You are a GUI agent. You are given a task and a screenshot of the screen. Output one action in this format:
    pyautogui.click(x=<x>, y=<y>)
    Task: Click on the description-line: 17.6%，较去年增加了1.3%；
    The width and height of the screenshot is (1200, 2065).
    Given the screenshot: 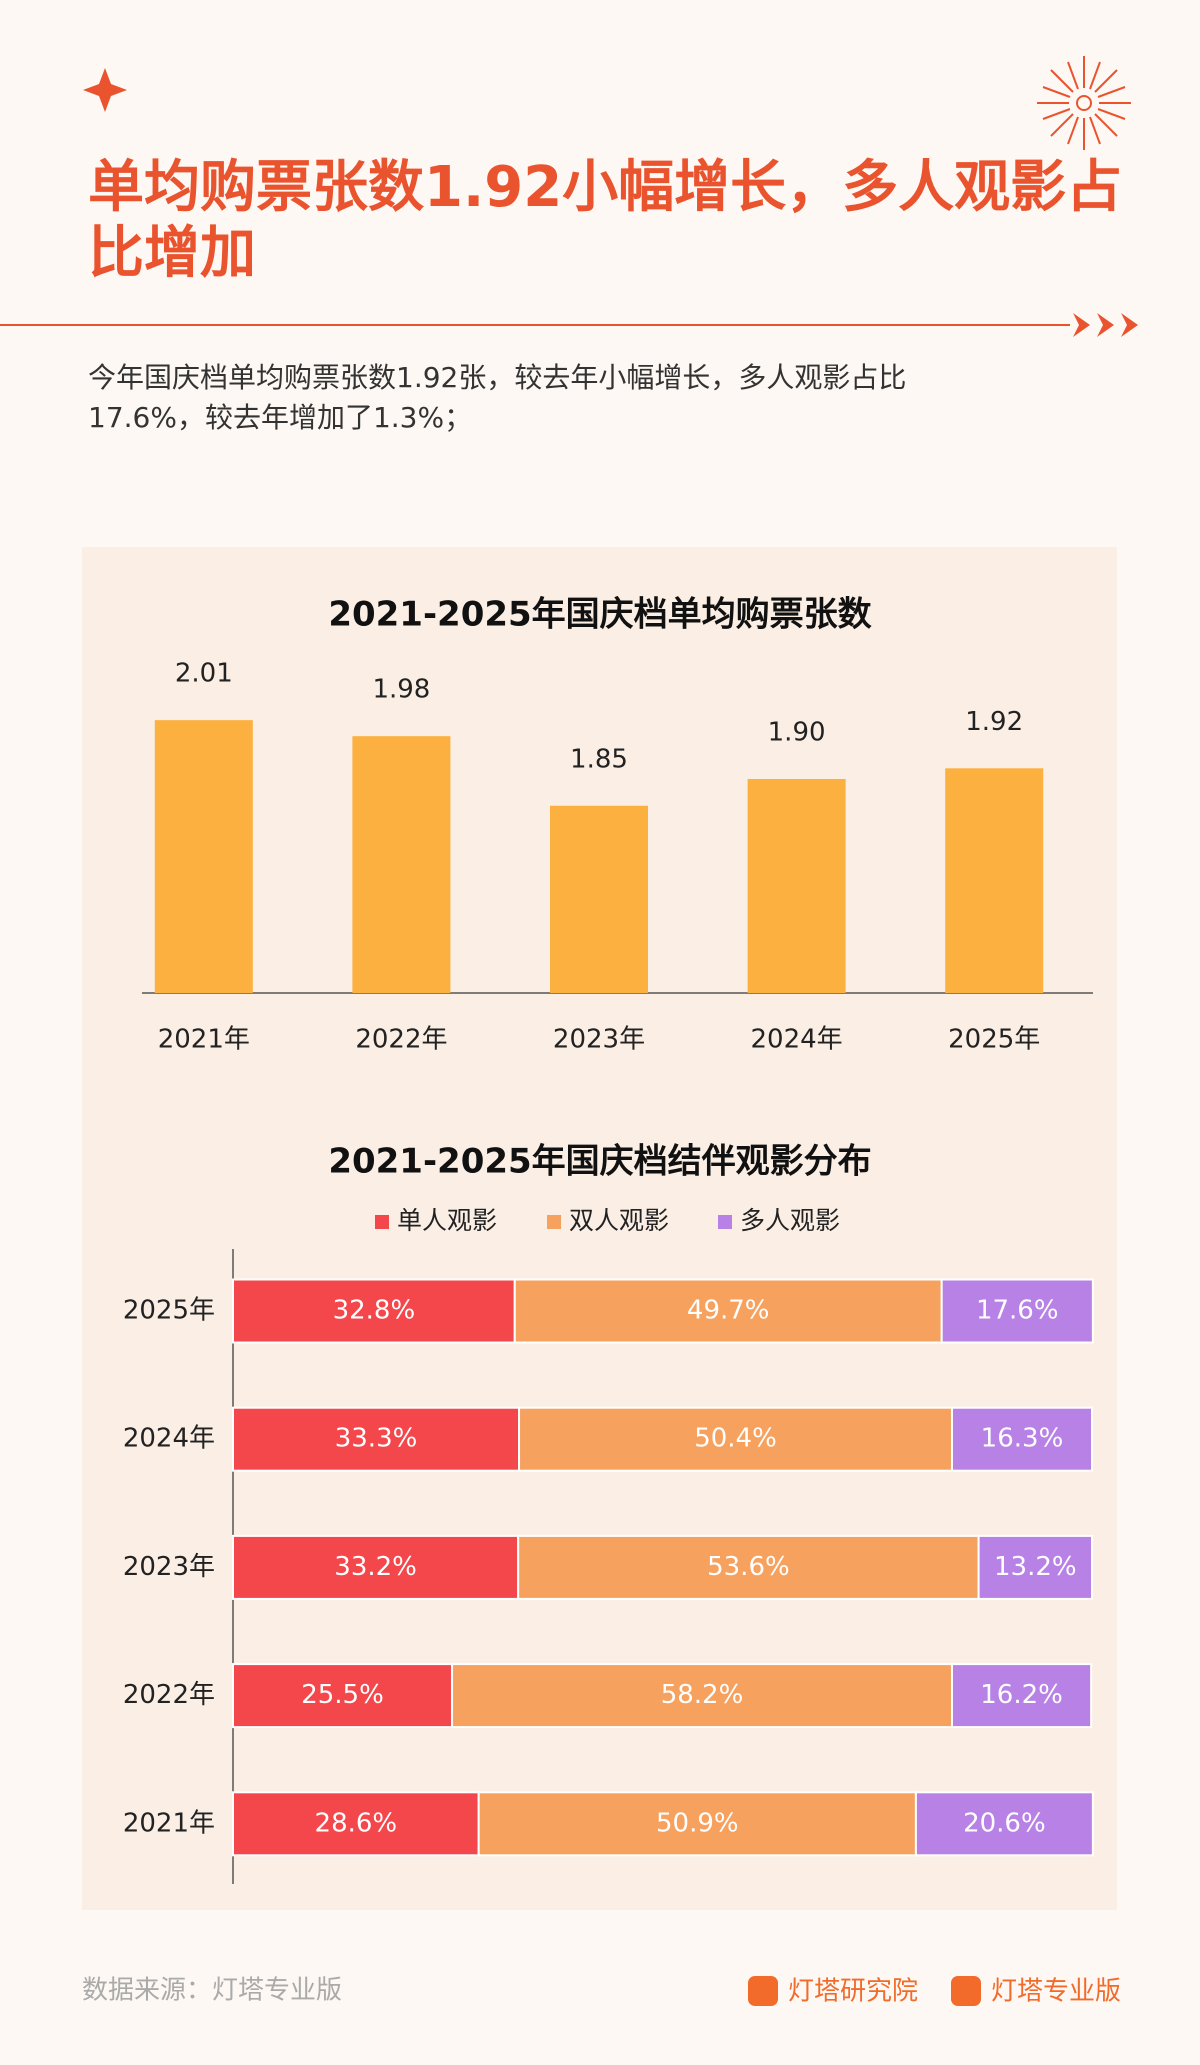 What is the action you would take?
    pyautogui.click(x=280, y=417)
    